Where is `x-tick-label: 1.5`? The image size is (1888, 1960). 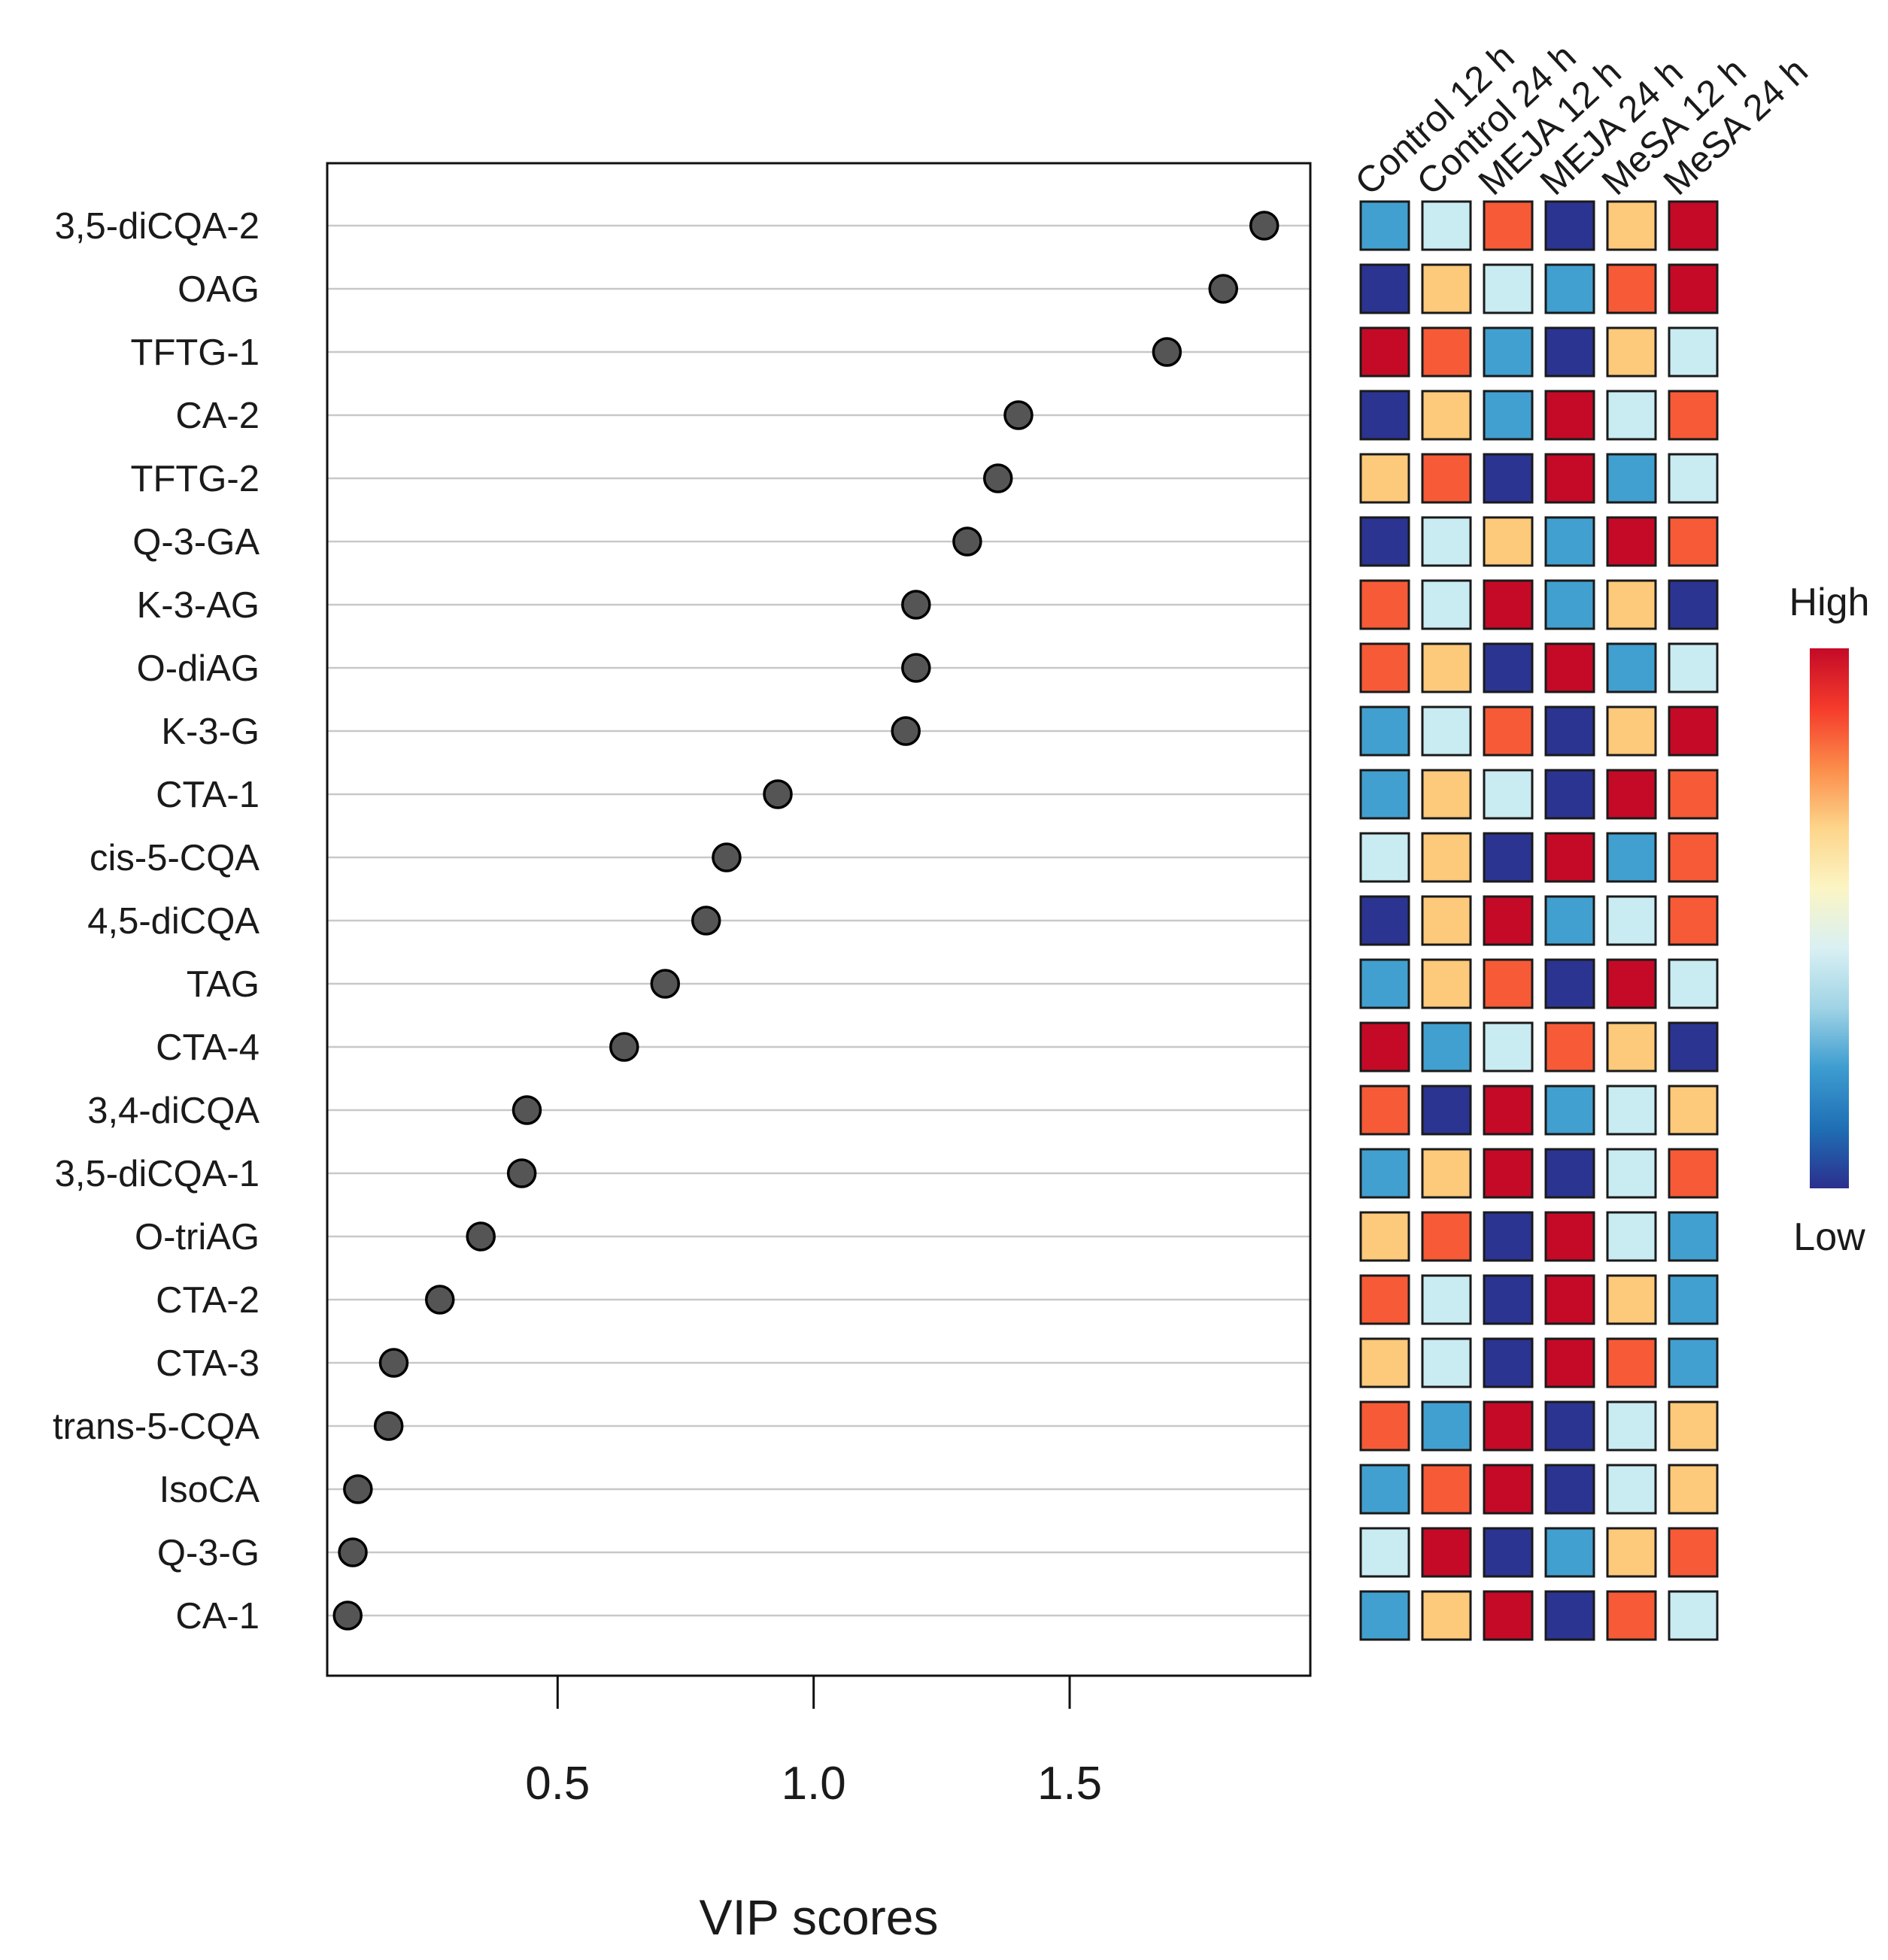 x-tick-label: 1.5 is located at coordinates (1069, 1784).